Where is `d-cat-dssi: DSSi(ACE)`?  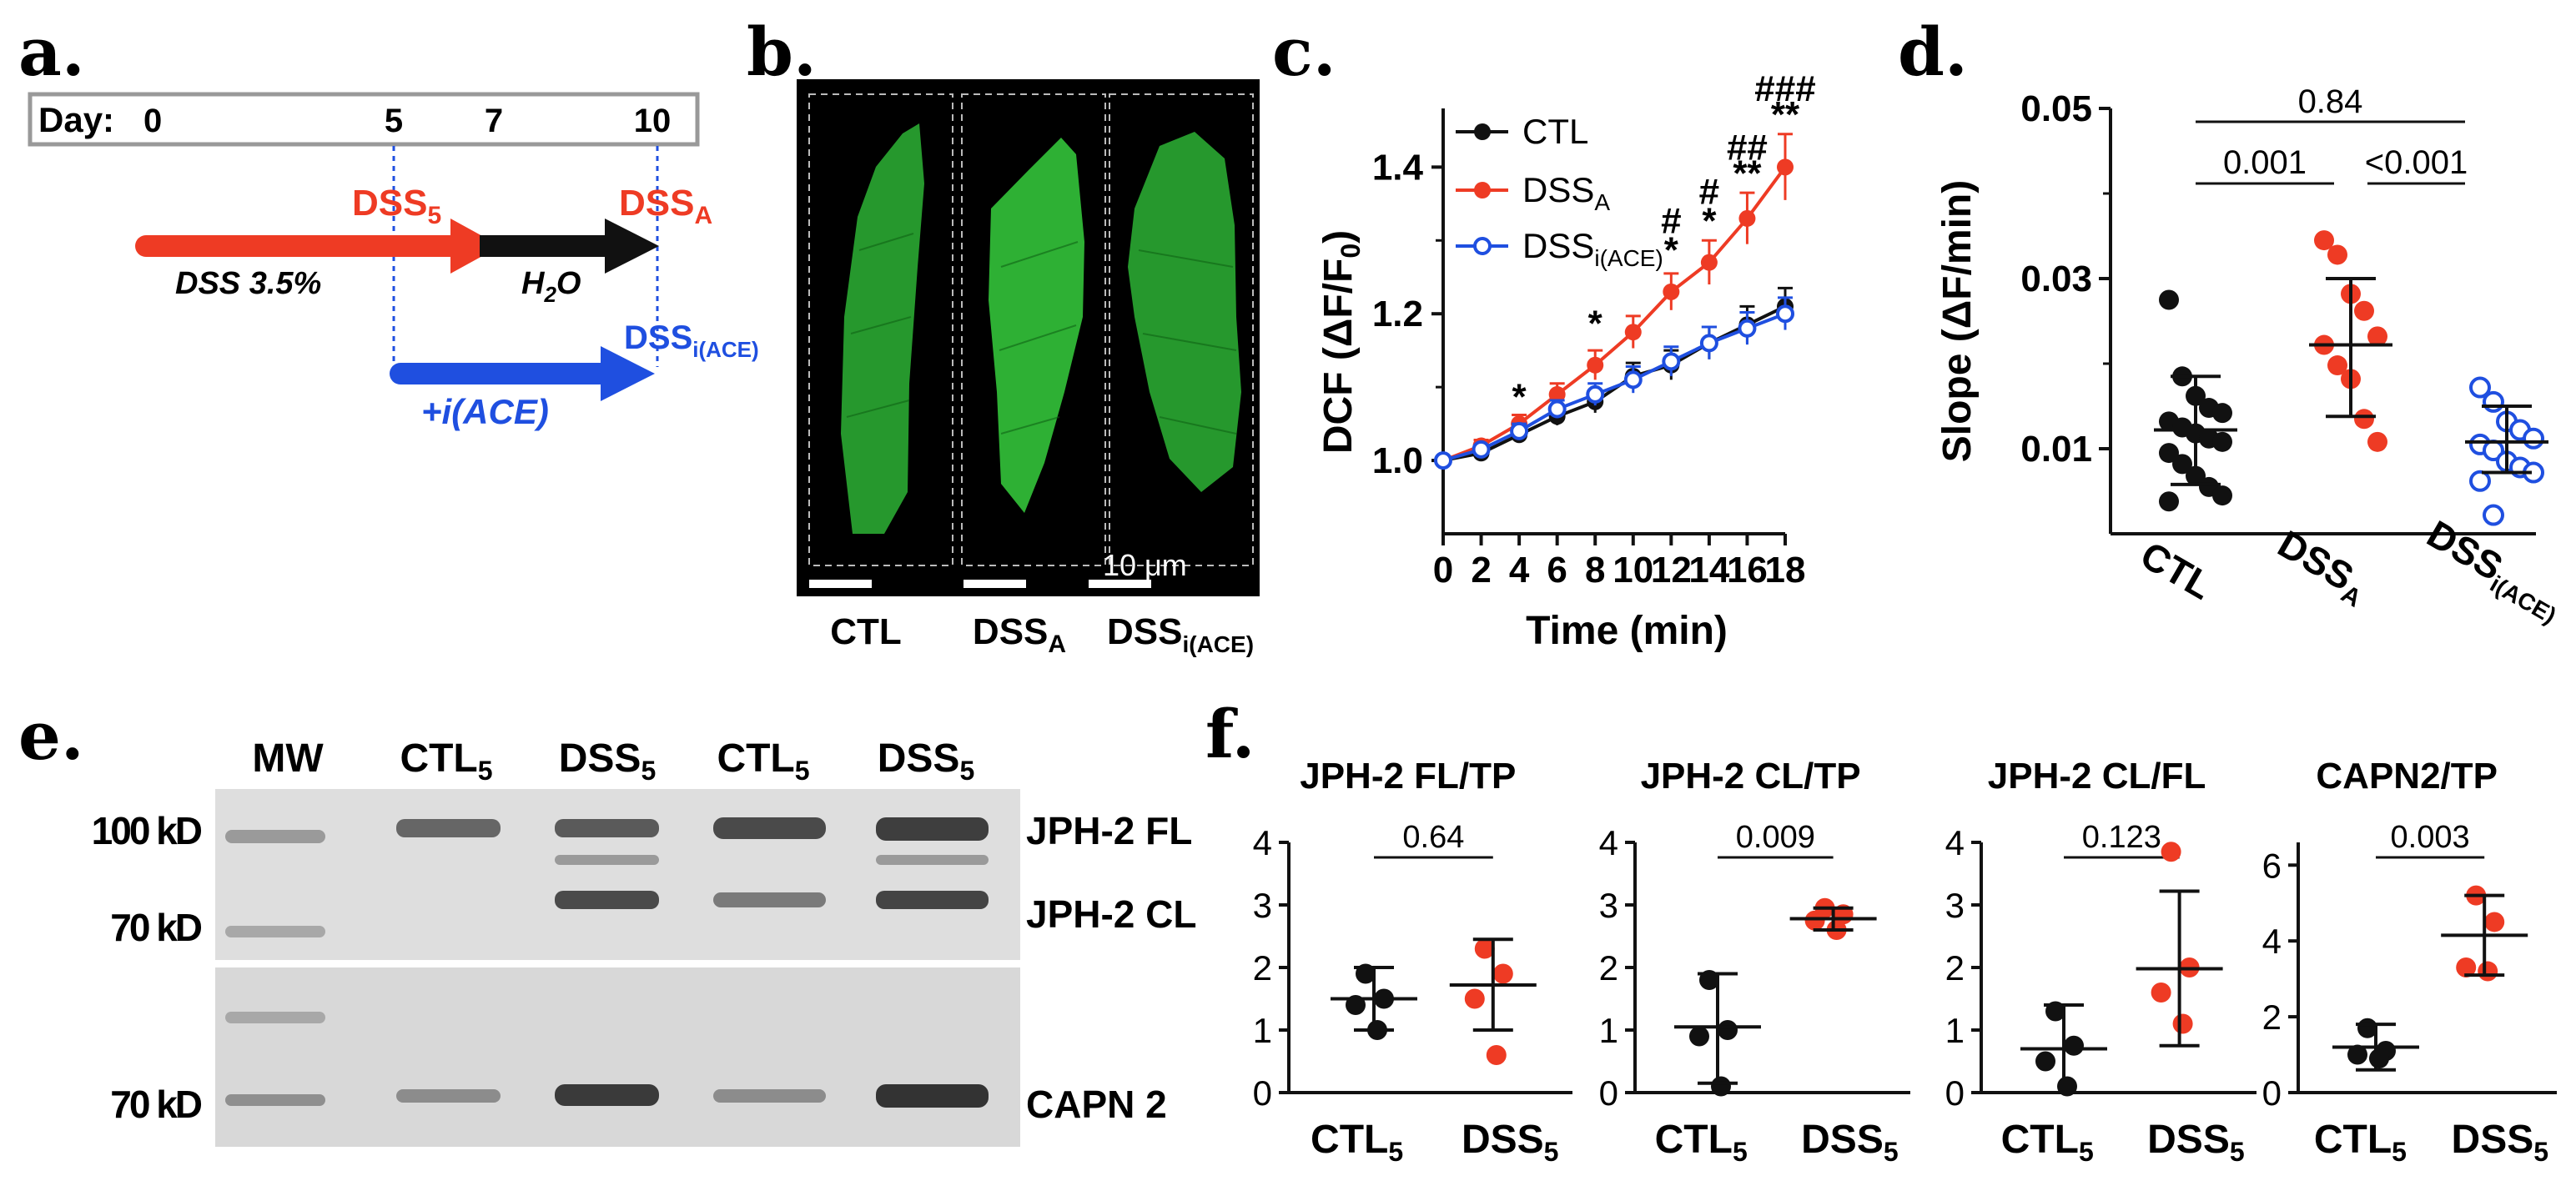 d-cat-dssi: DSSi(ACE) is located at coordinates (2495, 570).